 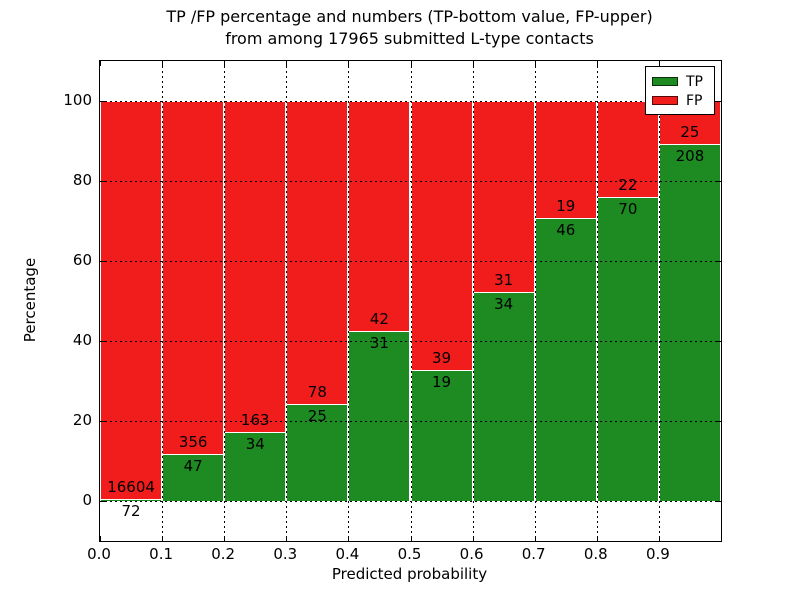 What do you see at coordinates (471, 554) in the screenshot?
I see `x-tick-label: 0.6` at bounding box center [471, 554].